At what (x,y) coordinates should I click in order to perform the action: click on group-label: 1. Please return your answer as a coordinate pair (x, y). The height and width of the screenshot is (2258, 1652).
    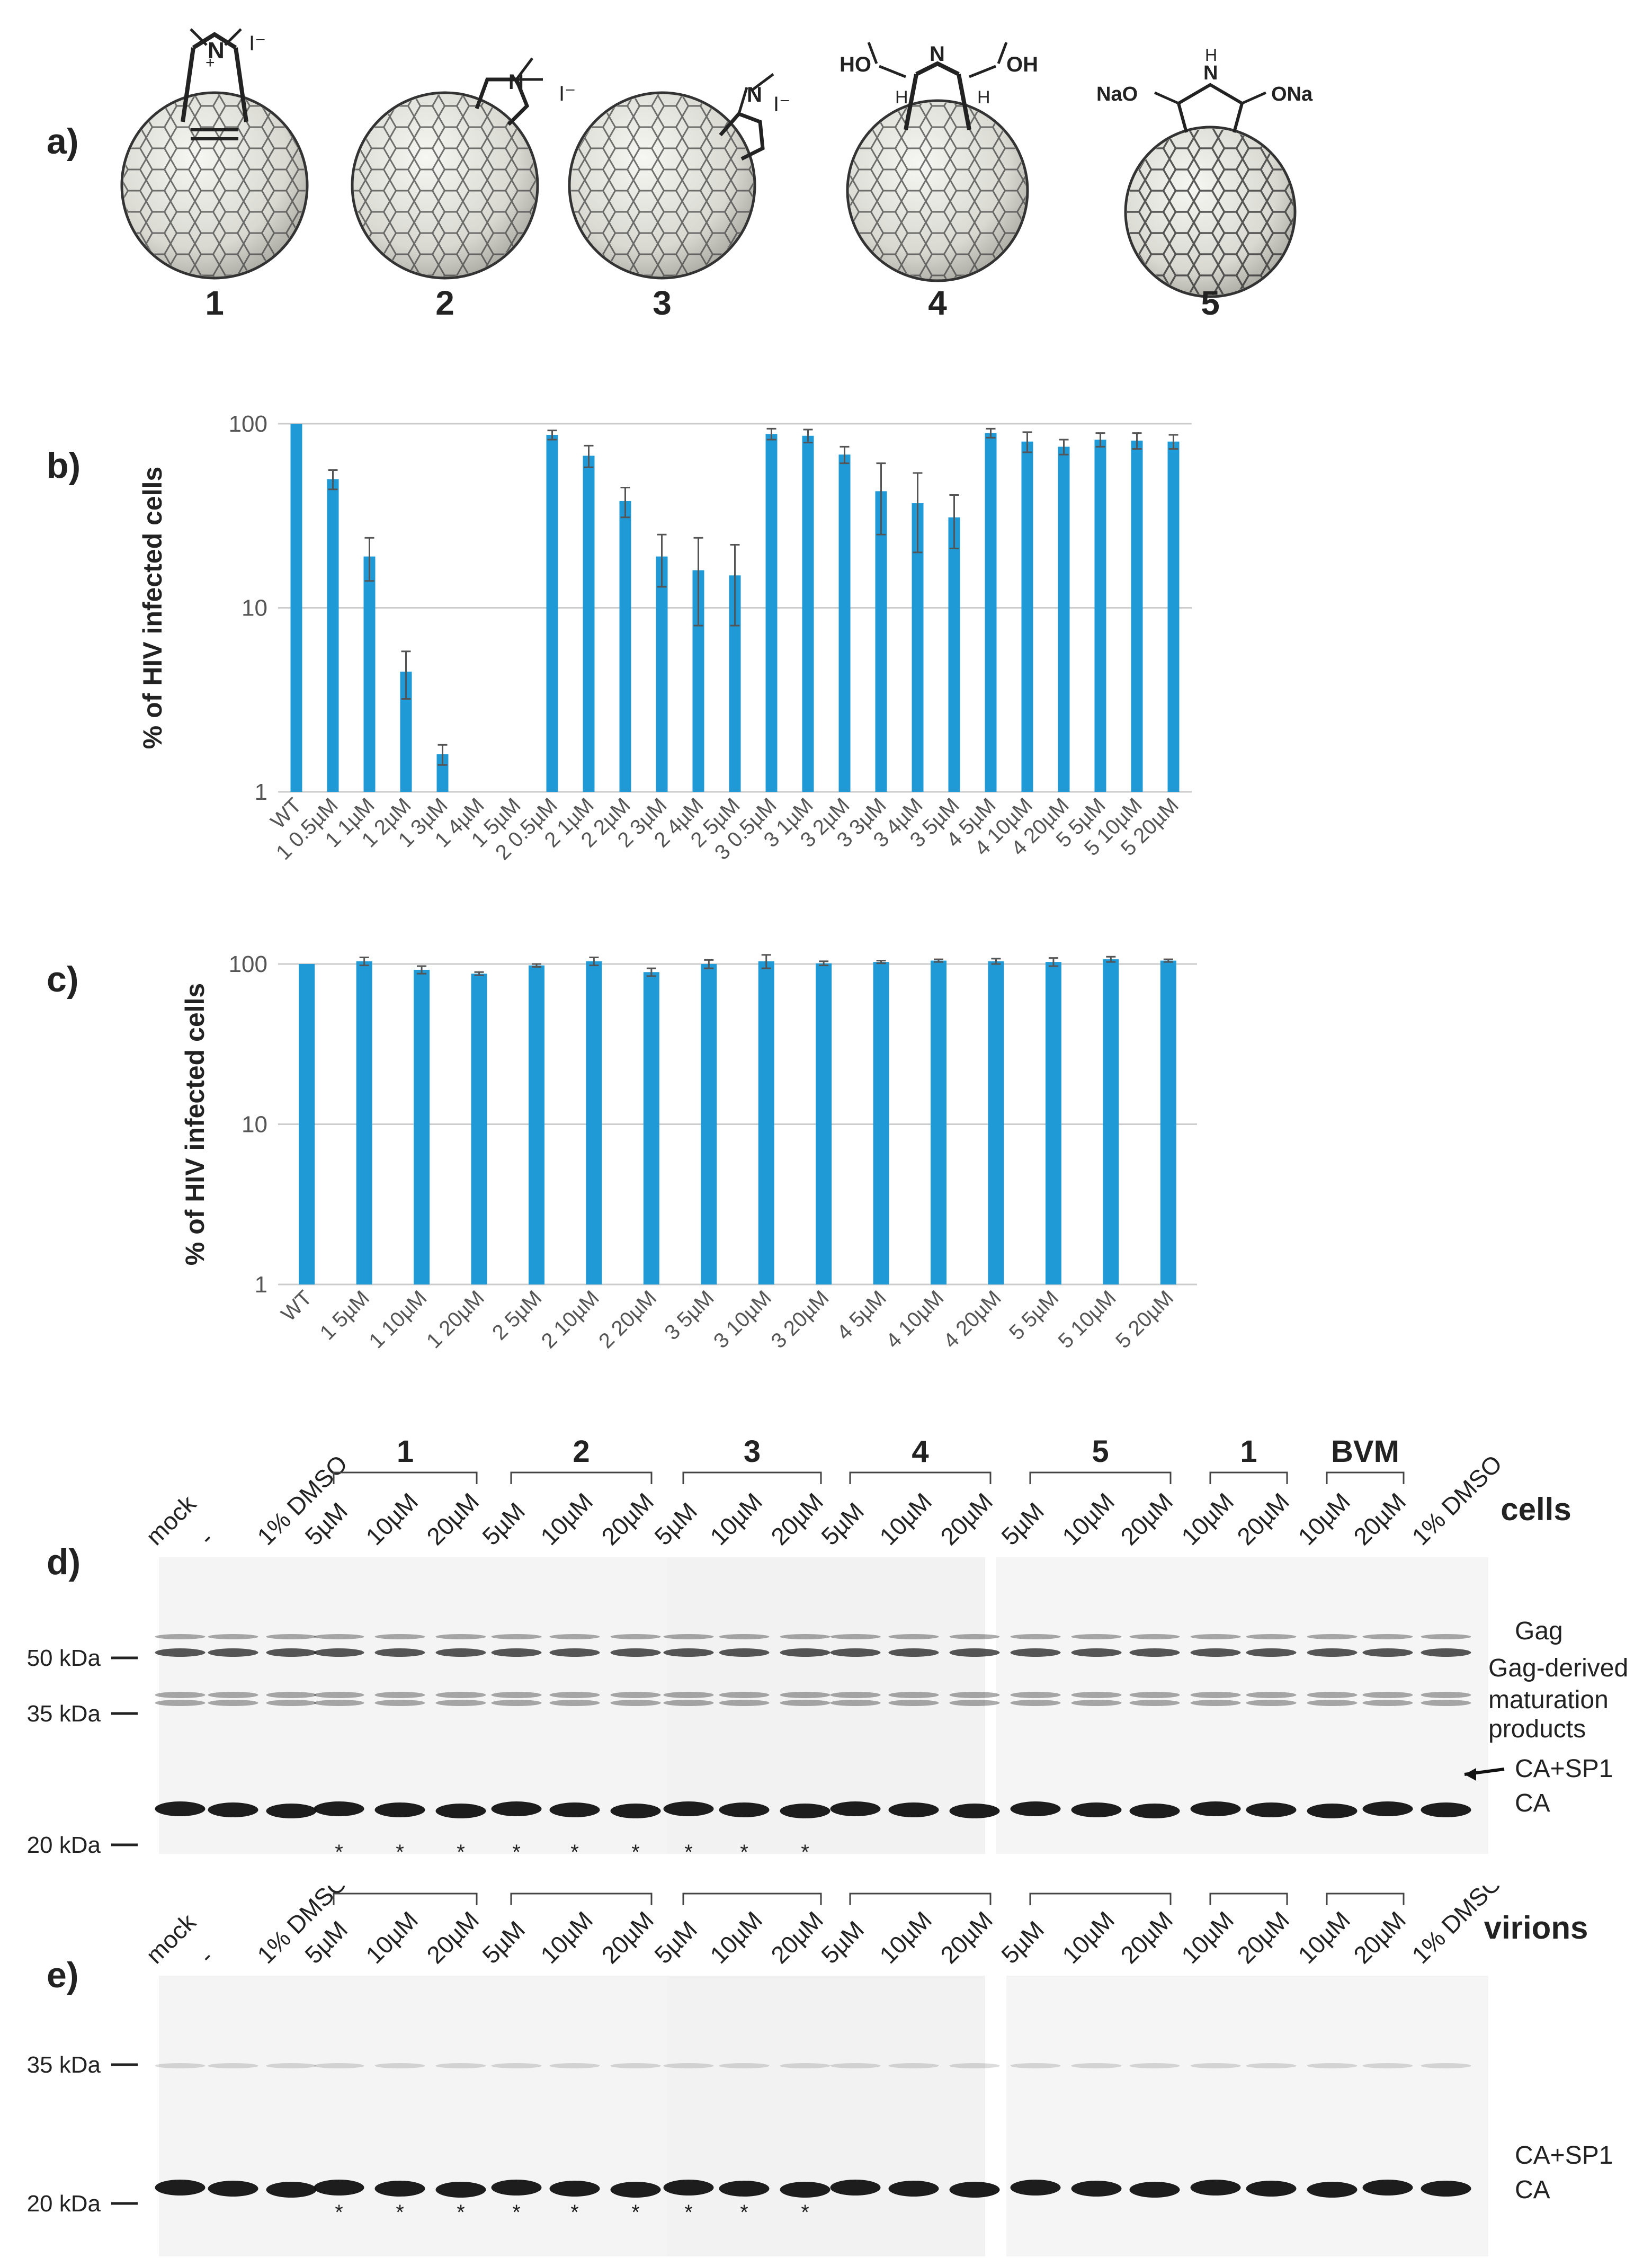
    Looking at the image, I should click on (1248, 1451).